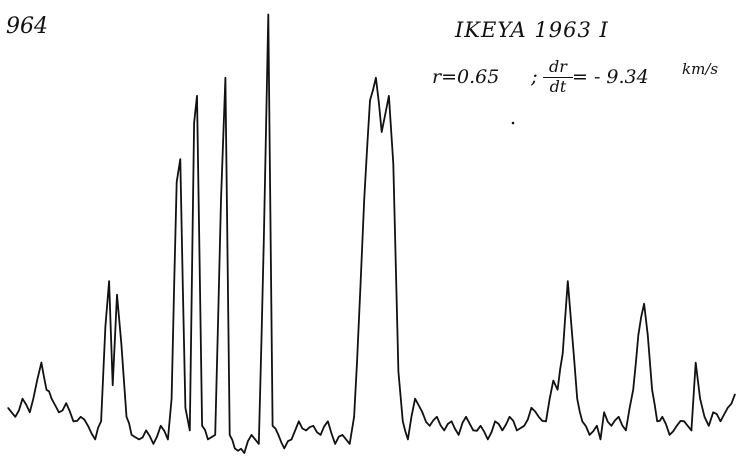 This screenshot has height=462, width=737. What do you see at coordinates (558, 86) in the screenshot?
I see `derivative-denominator: dt` at bounding box center [558, 86].